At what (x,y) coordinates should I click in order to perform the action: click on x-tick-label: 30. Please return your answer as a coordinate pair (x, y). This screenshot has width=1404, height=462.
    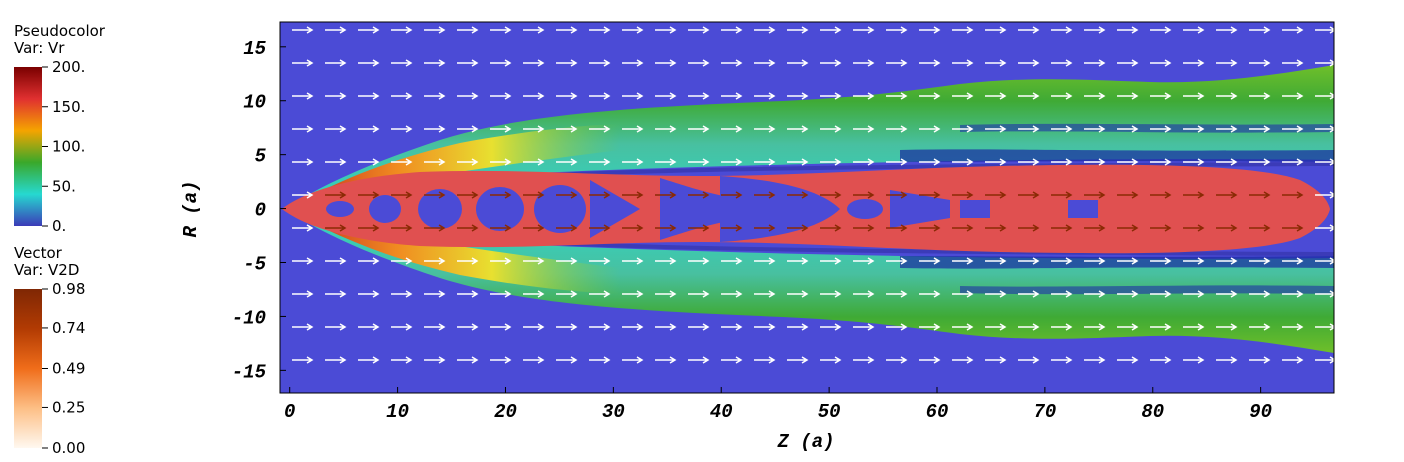
    Looking at the image, I should click on (613, 412).